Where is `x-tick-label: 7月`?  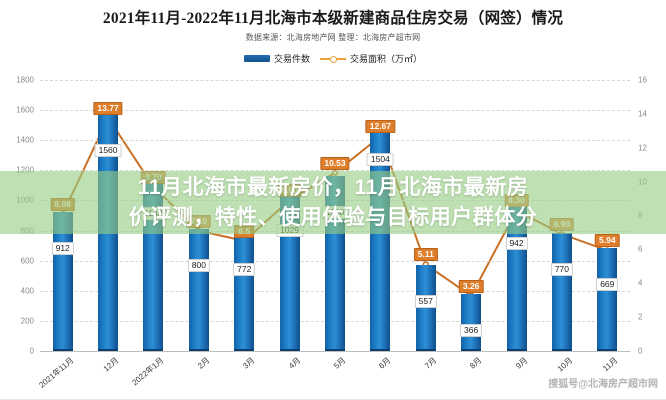
x-tick-label: 7月 is located at coordinates (430, 363).